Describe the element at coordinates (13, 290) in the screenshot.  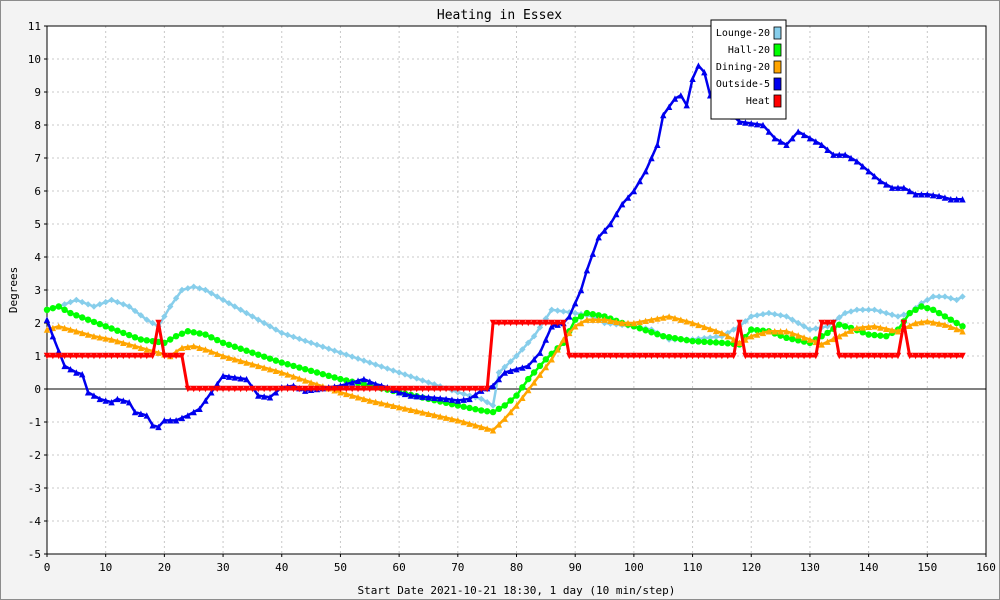
I see `y-axis-label: Degrees` at that location.